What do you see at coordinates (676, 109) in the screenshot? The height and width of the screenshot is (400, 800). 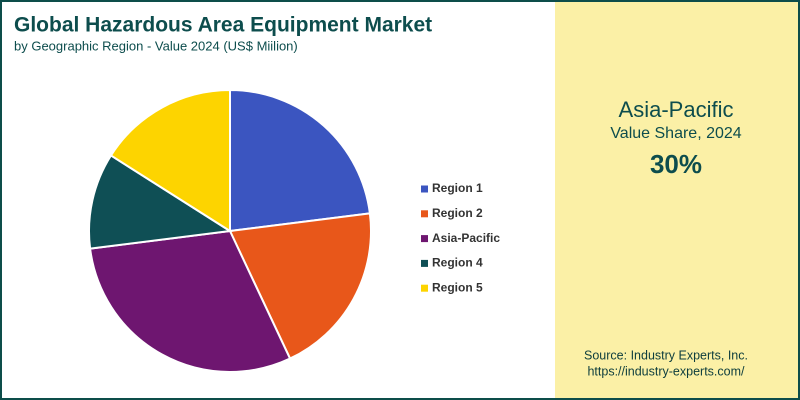 I see `highlight-category: Asia-Pacific` at bounding box center [676, 109].